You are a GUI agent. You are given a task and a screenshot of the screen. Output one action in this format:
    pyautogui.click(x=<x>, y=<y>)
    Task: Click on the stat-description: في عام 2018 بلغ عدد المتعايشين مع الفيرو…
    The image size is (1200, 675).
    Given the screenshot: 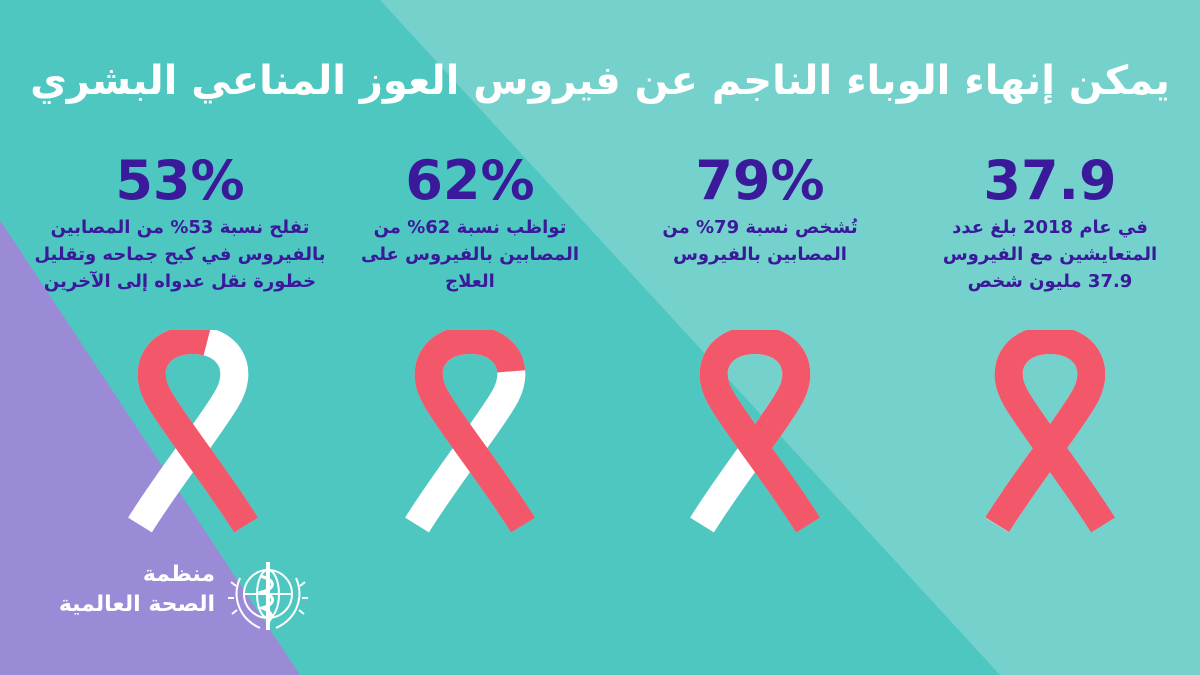 What is the action you would take?
    pyautogui.click(x=1050, y=254)
    